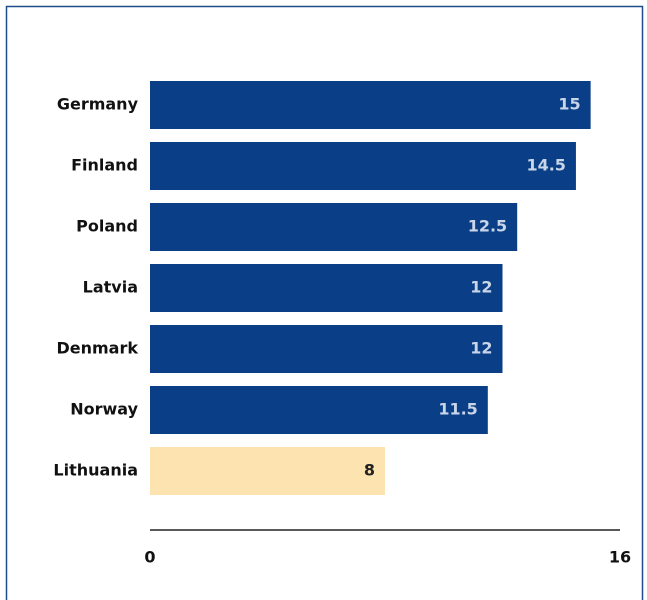 This screenshot has height=600, width=647. Describe the element at coordinates (149, 557) in the screenshot. I see `x-tick-label: 0` at that location.